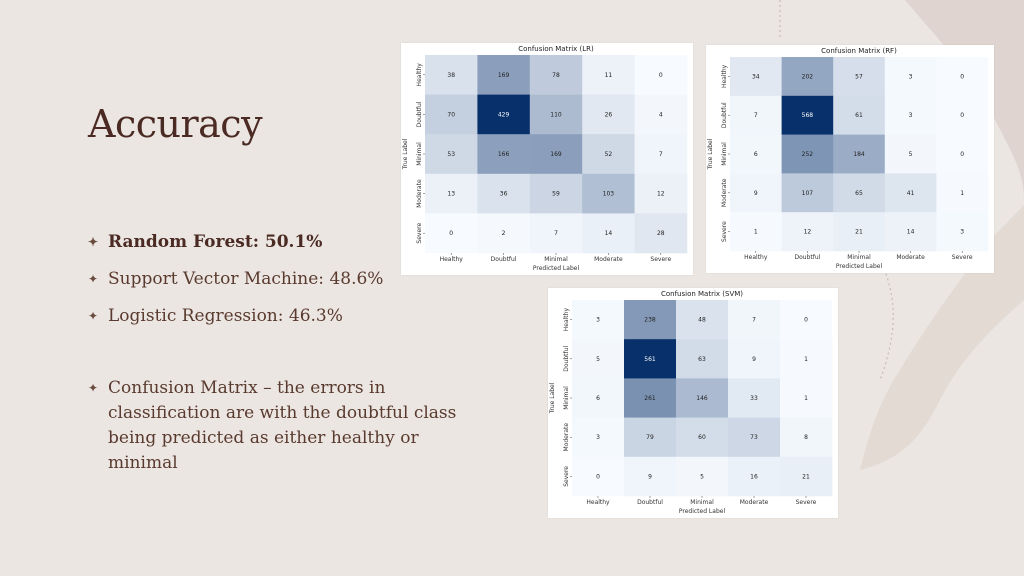 The width and height of the screenshot is (1024, 576). I want to click on cell-value-label: 3, so click(598, 437).